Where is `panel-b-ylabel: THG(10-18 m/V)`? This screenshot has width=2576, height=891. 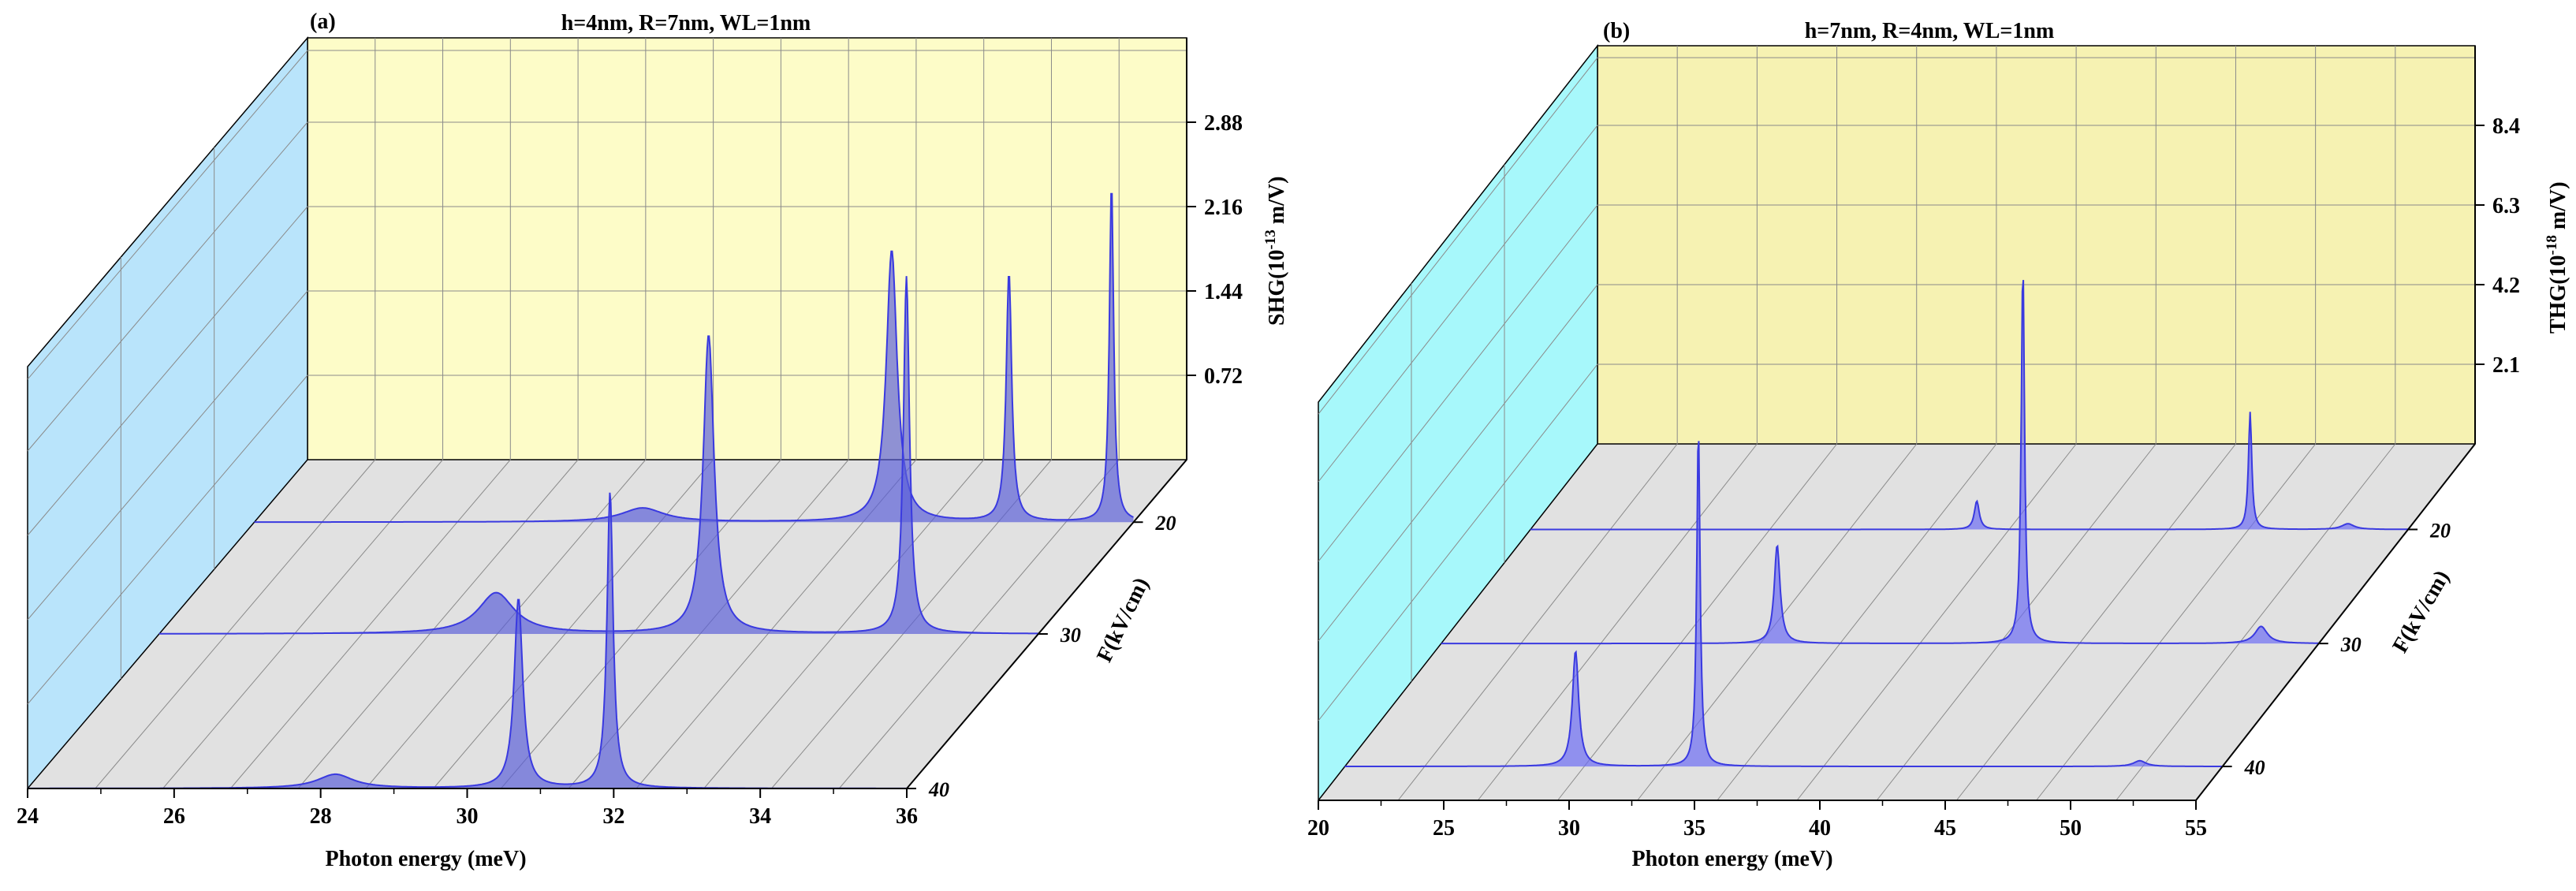 panel-b-ylabel: THG(10-18 m/V) is located at coordinates (2557, 257).